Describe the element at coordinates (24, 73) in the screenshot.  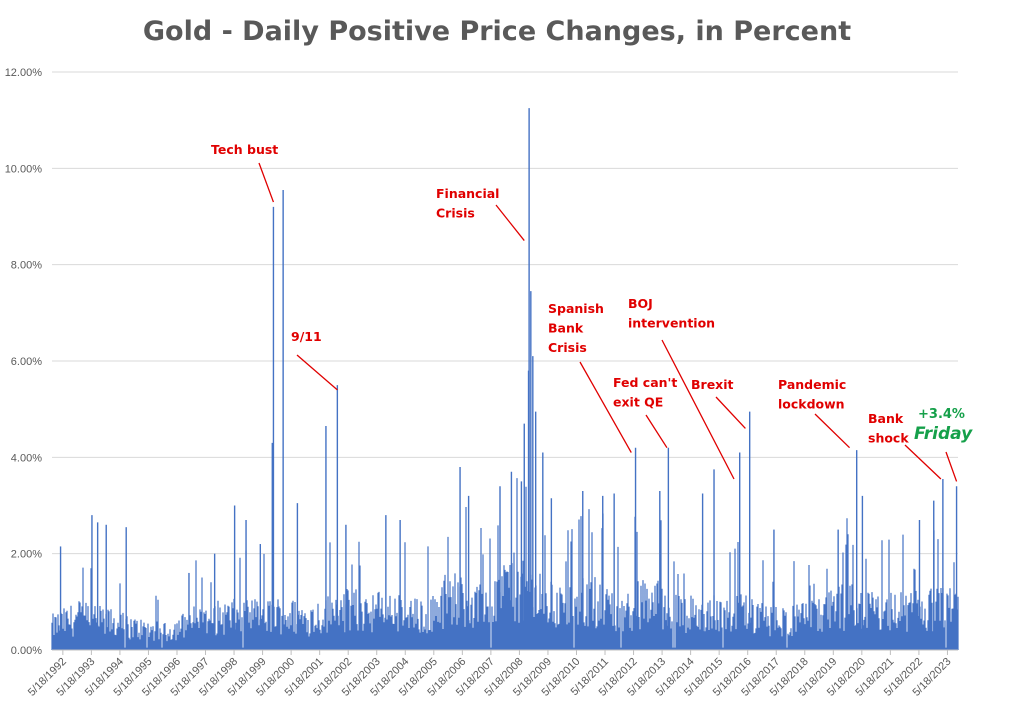
I see `y-tick-label: 12.00%` at that location.